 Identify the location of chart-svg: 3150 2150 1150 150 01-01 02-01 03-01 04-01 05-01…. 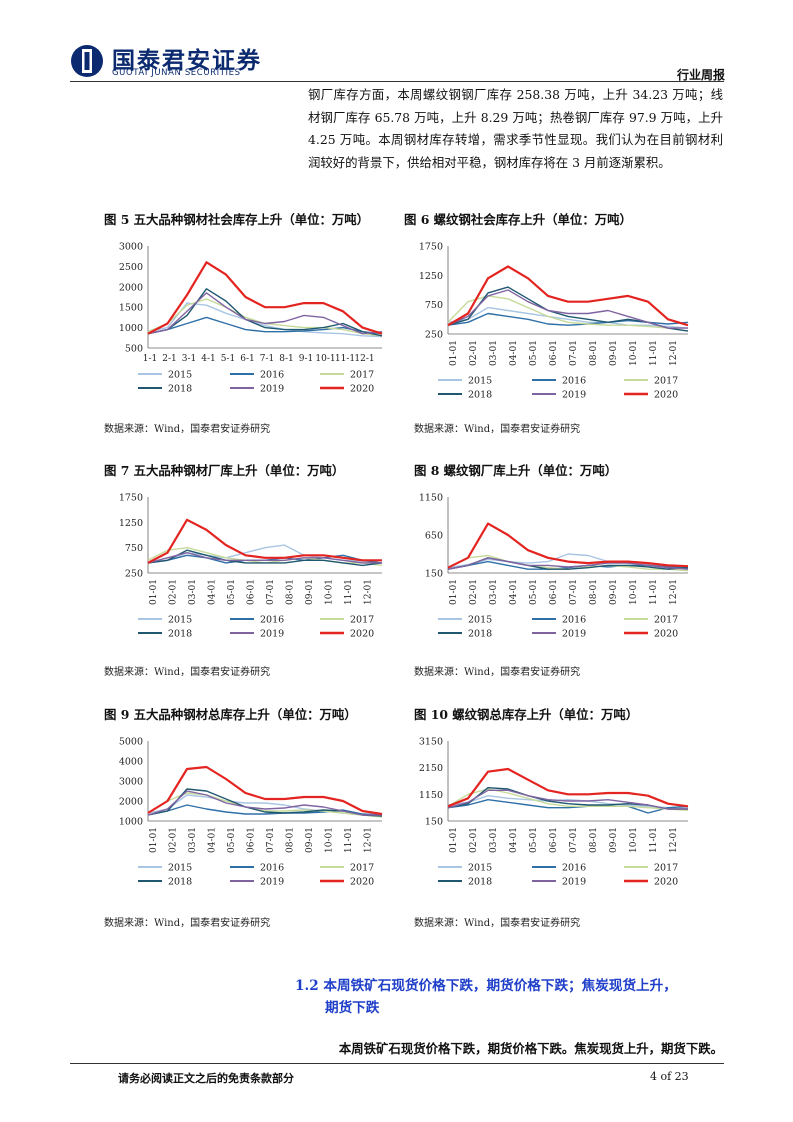
(554, 812).